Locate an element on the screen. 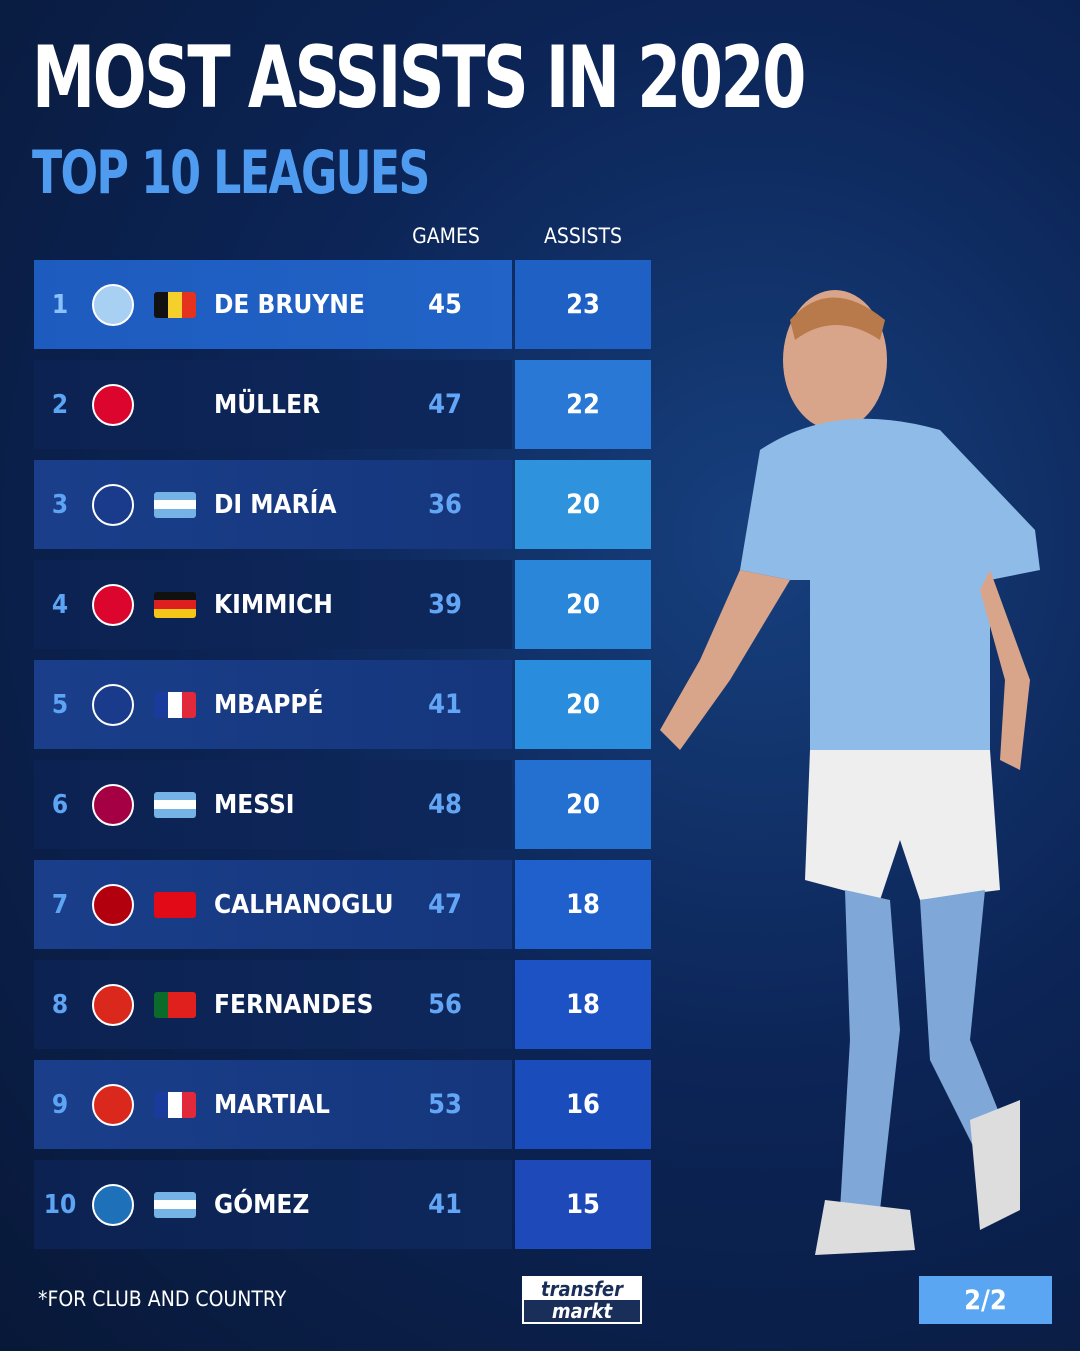  table-row: 8 FERNANDES 56 is located at coordinates (273, 1004).